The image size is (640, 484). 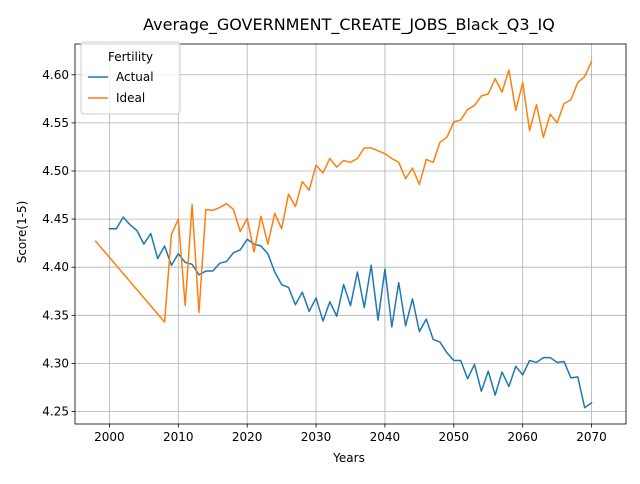 What do you see at coordinates (55, 219) in the screenshot?
I see `y-tick-label: 4.45` at bounding box center [55, 219].